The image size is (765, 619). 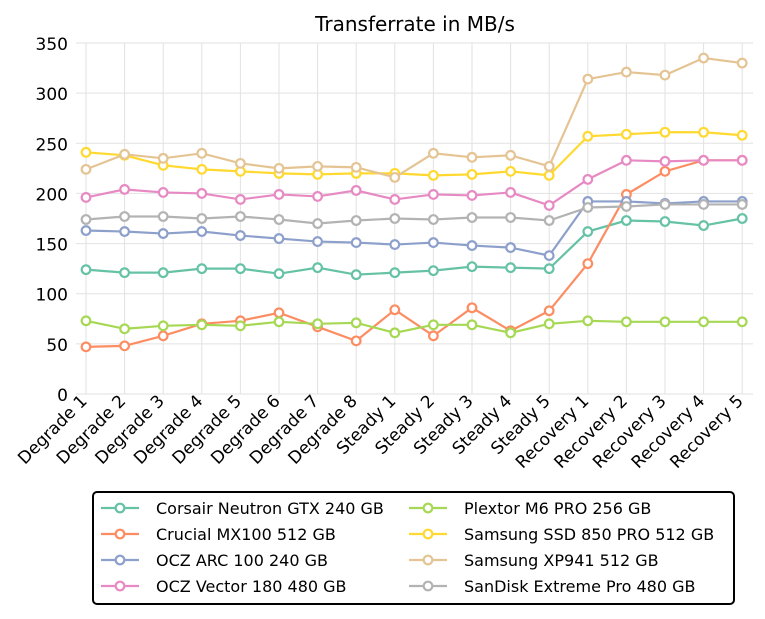 What do you see at coordinates (218, 534) in the screenshot?
I see `legend-item: Crucial MX100 512 GB` at bounding box center [218, 534].